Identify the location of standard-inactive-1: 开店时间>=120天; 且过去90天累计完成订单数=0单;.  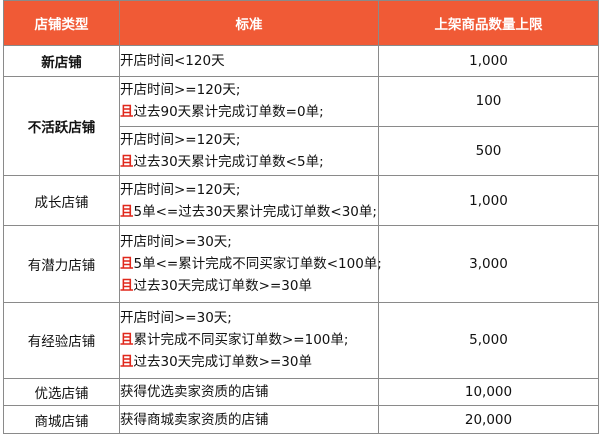
(249, 101).